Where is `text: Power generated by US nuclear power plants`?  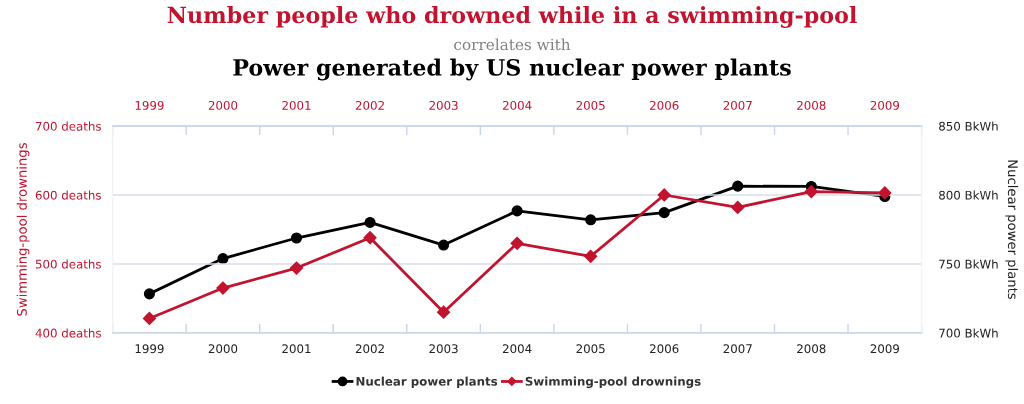 text: Power generated by US nuclear power plants is located at coordinates (512, 69).